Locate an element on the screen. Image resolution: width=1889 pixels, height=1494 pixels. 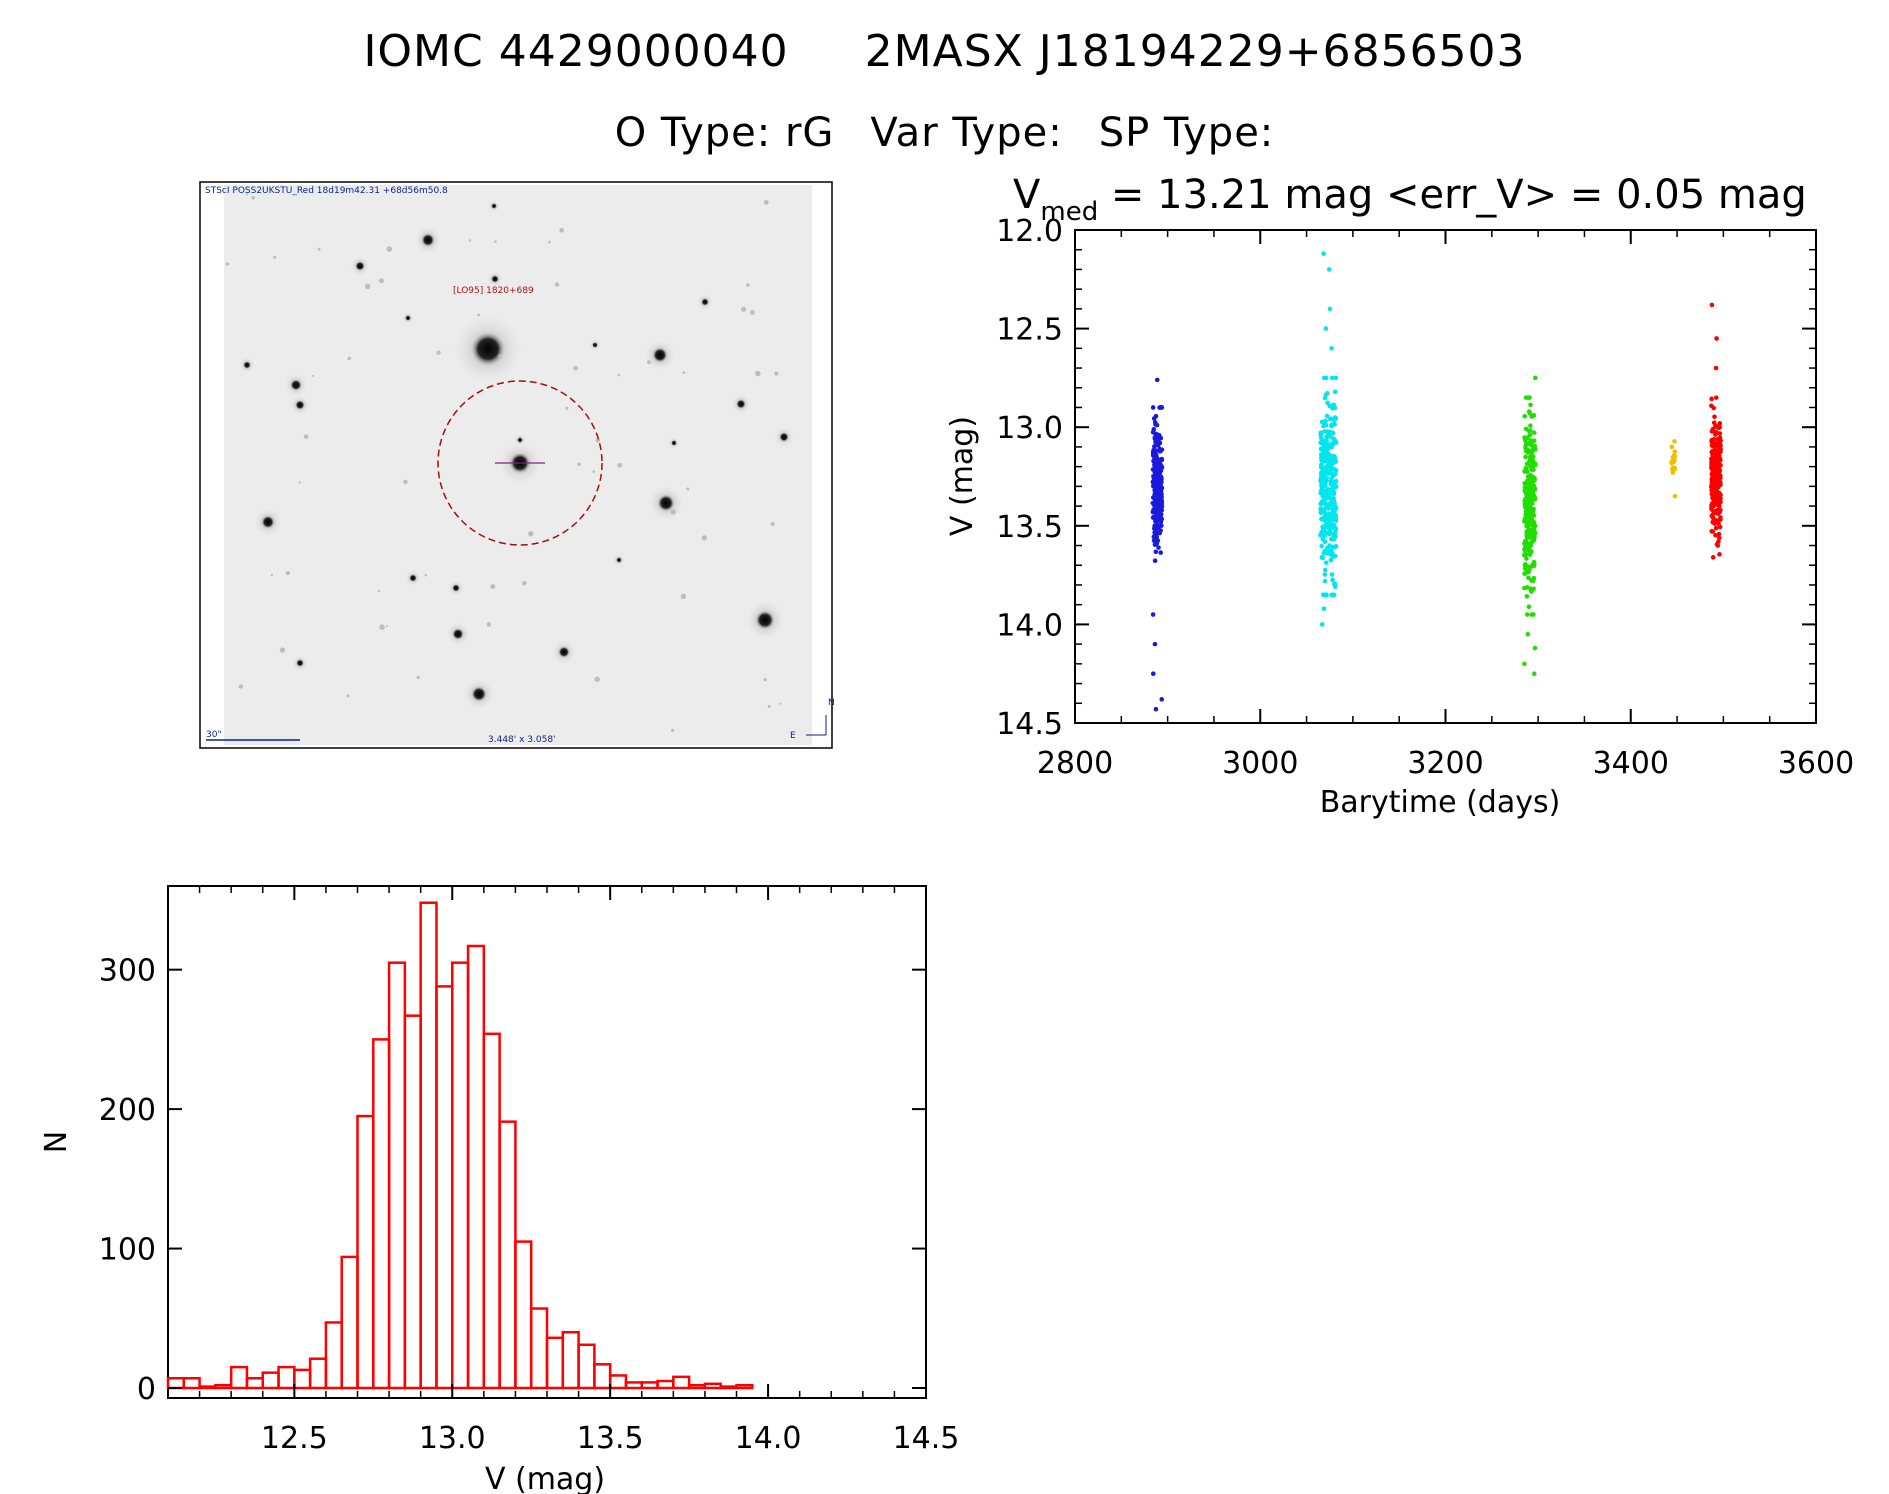
light-curve-ytick-label: 12.5 is located at coordinates (1029, 330).